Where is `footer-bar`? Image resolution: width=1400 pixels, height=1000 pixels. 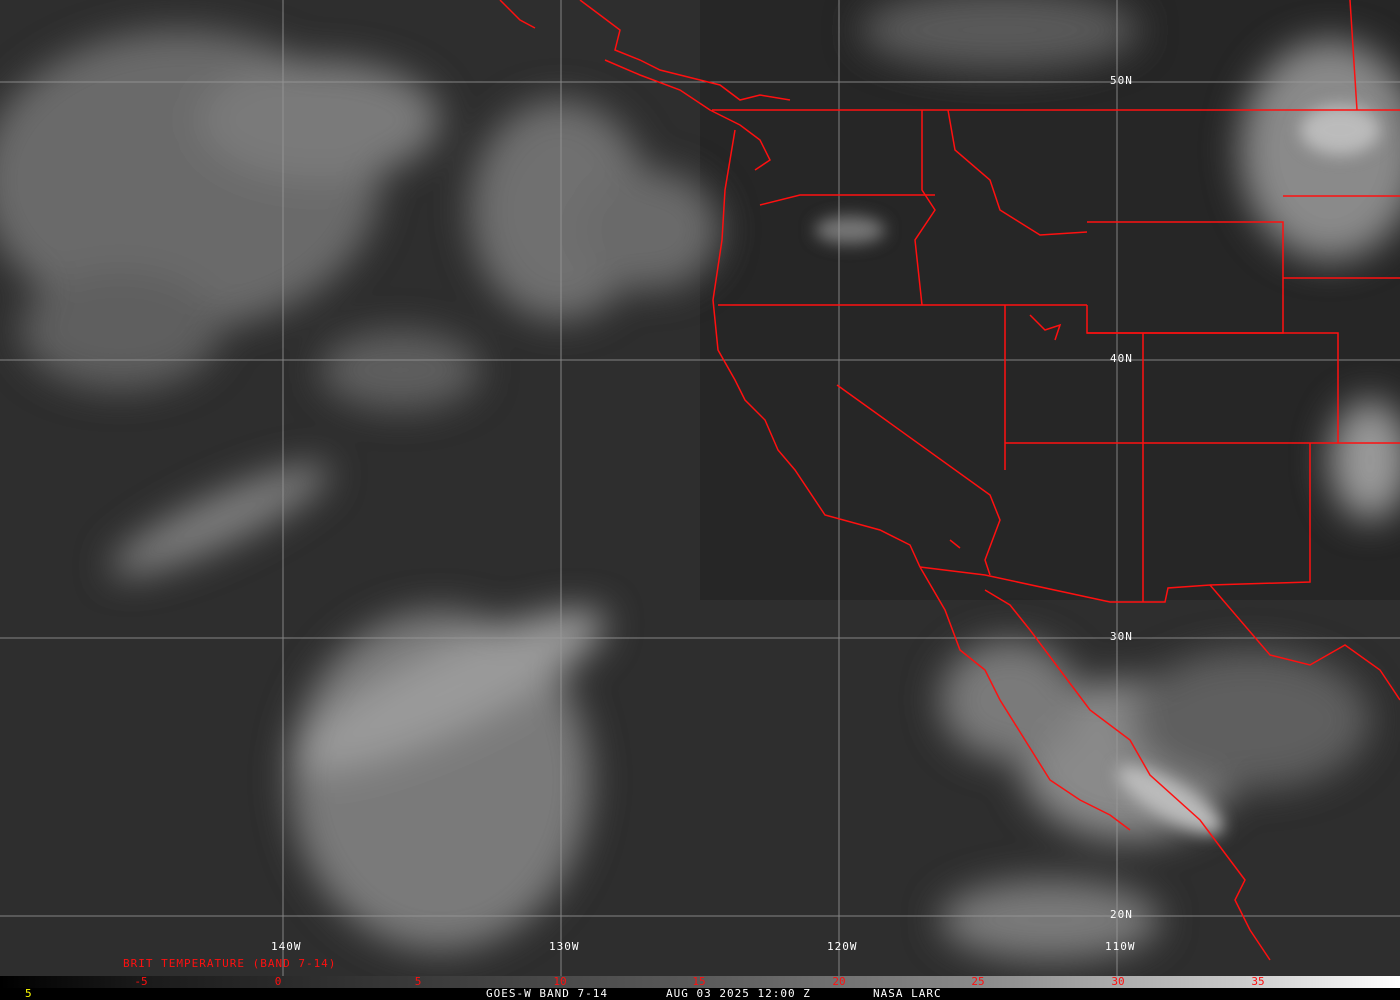
footer-bar is located at coordinates (700, 994).